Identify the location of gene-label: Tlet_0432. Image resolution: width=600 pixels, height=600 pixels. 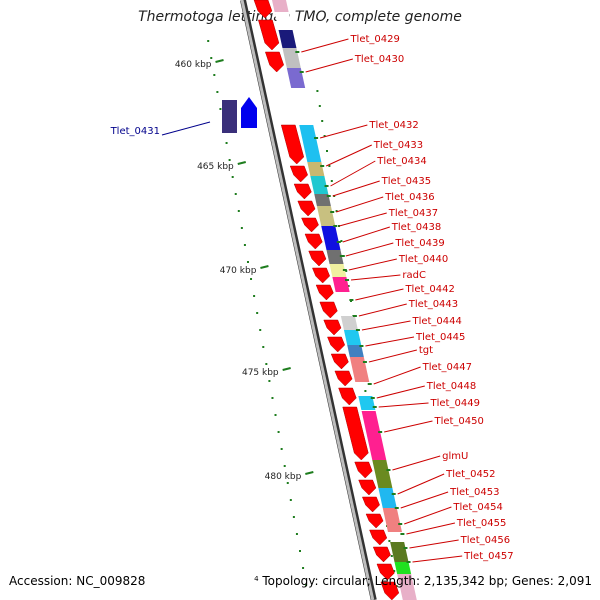
(393, 125).